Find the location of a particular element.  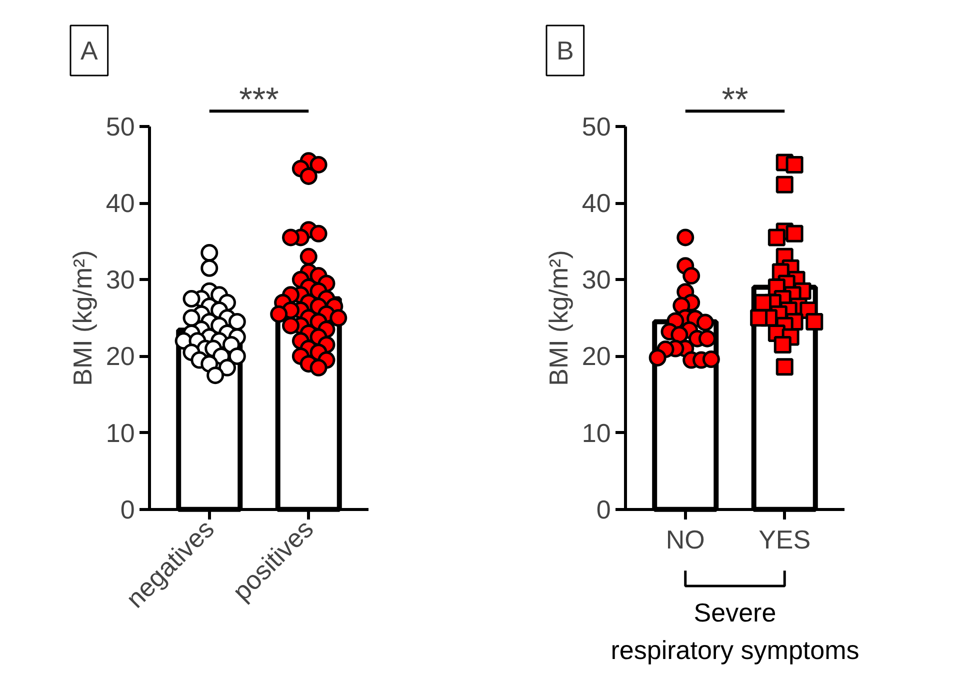

chart-title: A is located at coordinates (89, 51).